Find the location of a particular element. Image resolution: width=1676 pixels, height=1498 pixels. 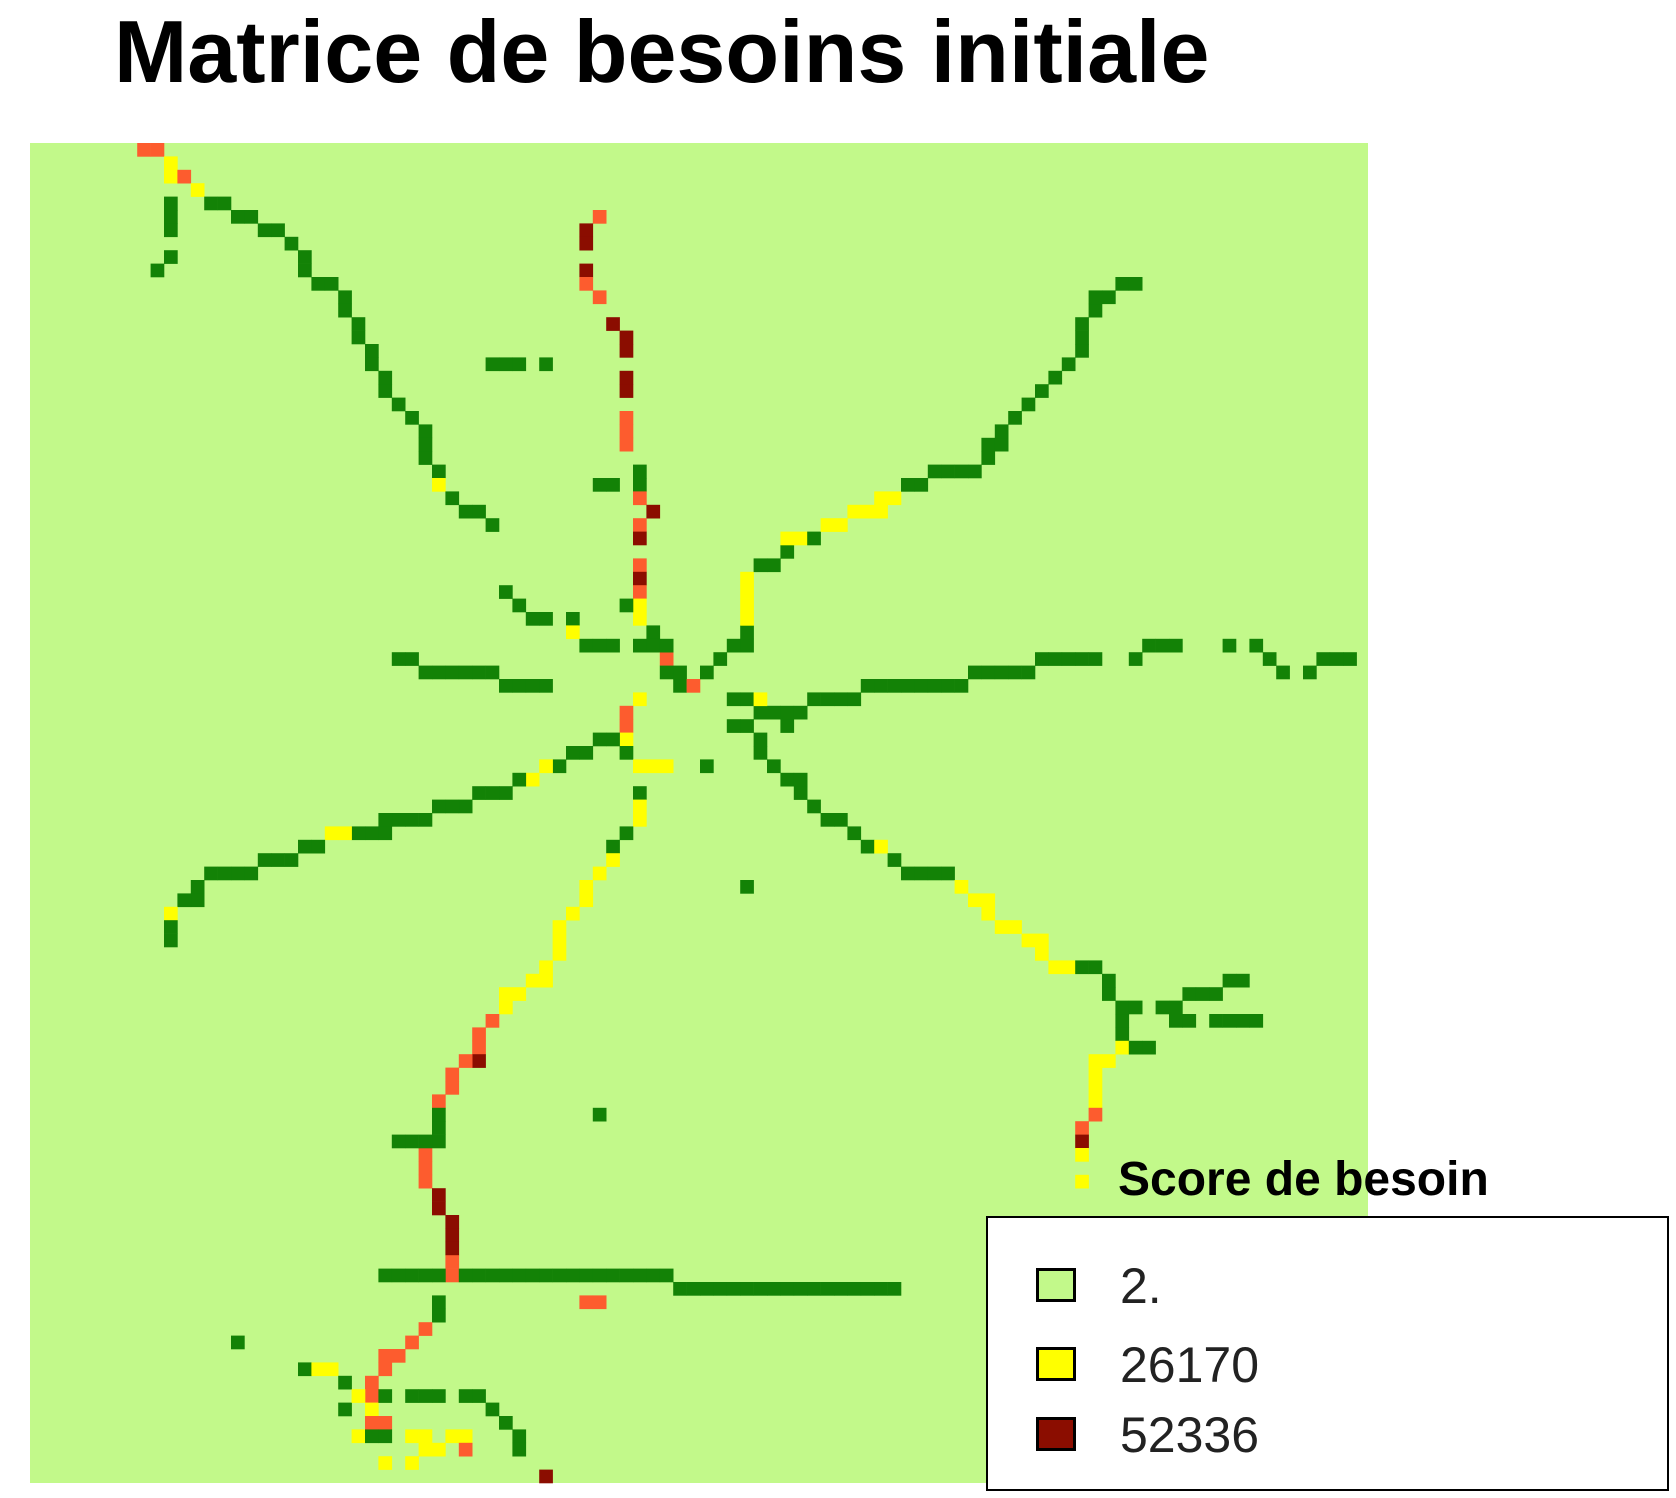

legend-swatch-high is located at coordinates (1056, 1434).